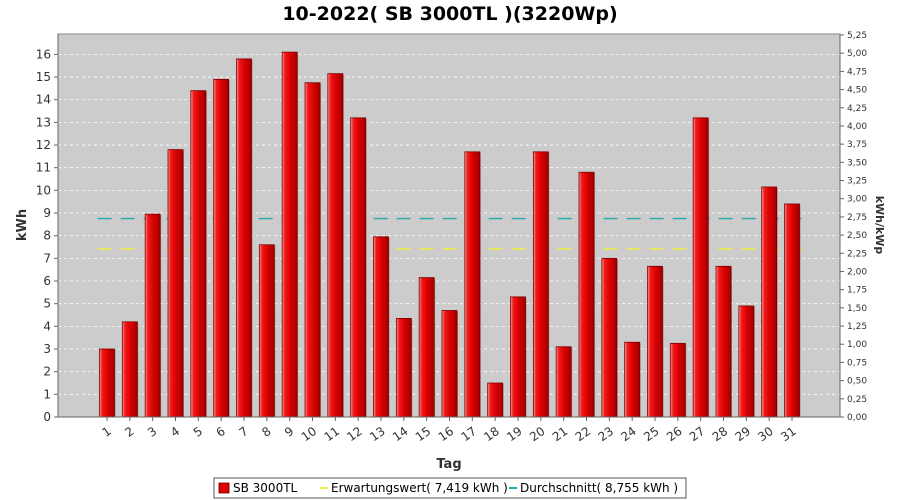  What do you see at coordinates (446, 434) in the screenshot?
I see `x-tick-label: 16` at bounding box center [446, 434].